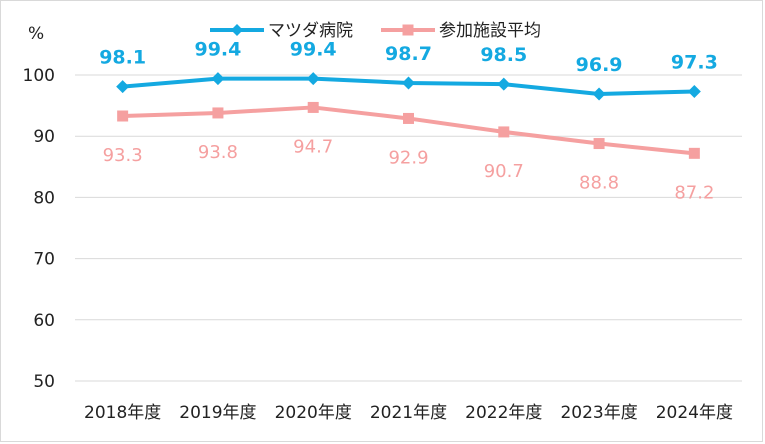  What do you see at coordinates (504, 171) in the screenshot?
I see `data-label: 90.7` at bounding box center [504, 171].